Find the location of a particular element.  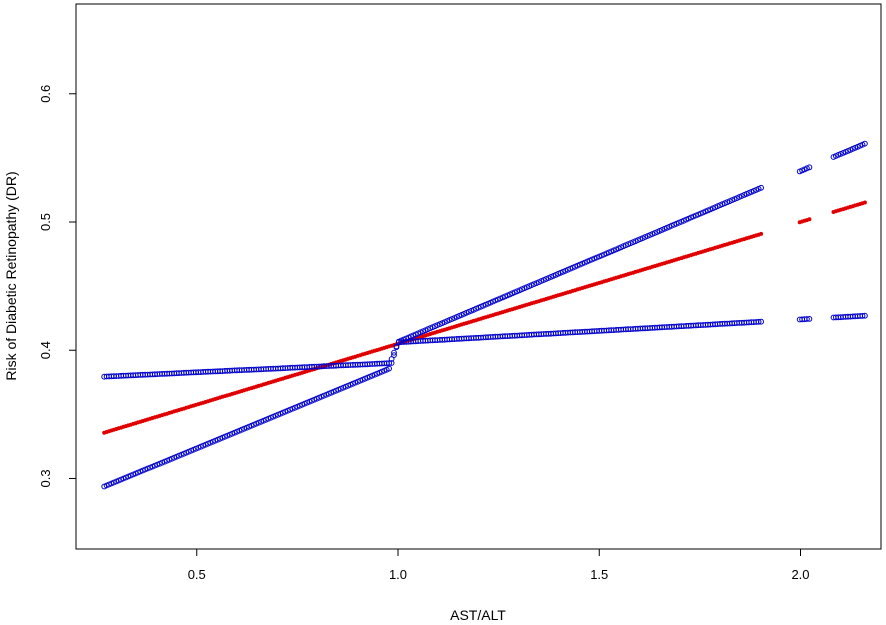

y-tick-label: 0.4 is located at coordinates (45, 350).